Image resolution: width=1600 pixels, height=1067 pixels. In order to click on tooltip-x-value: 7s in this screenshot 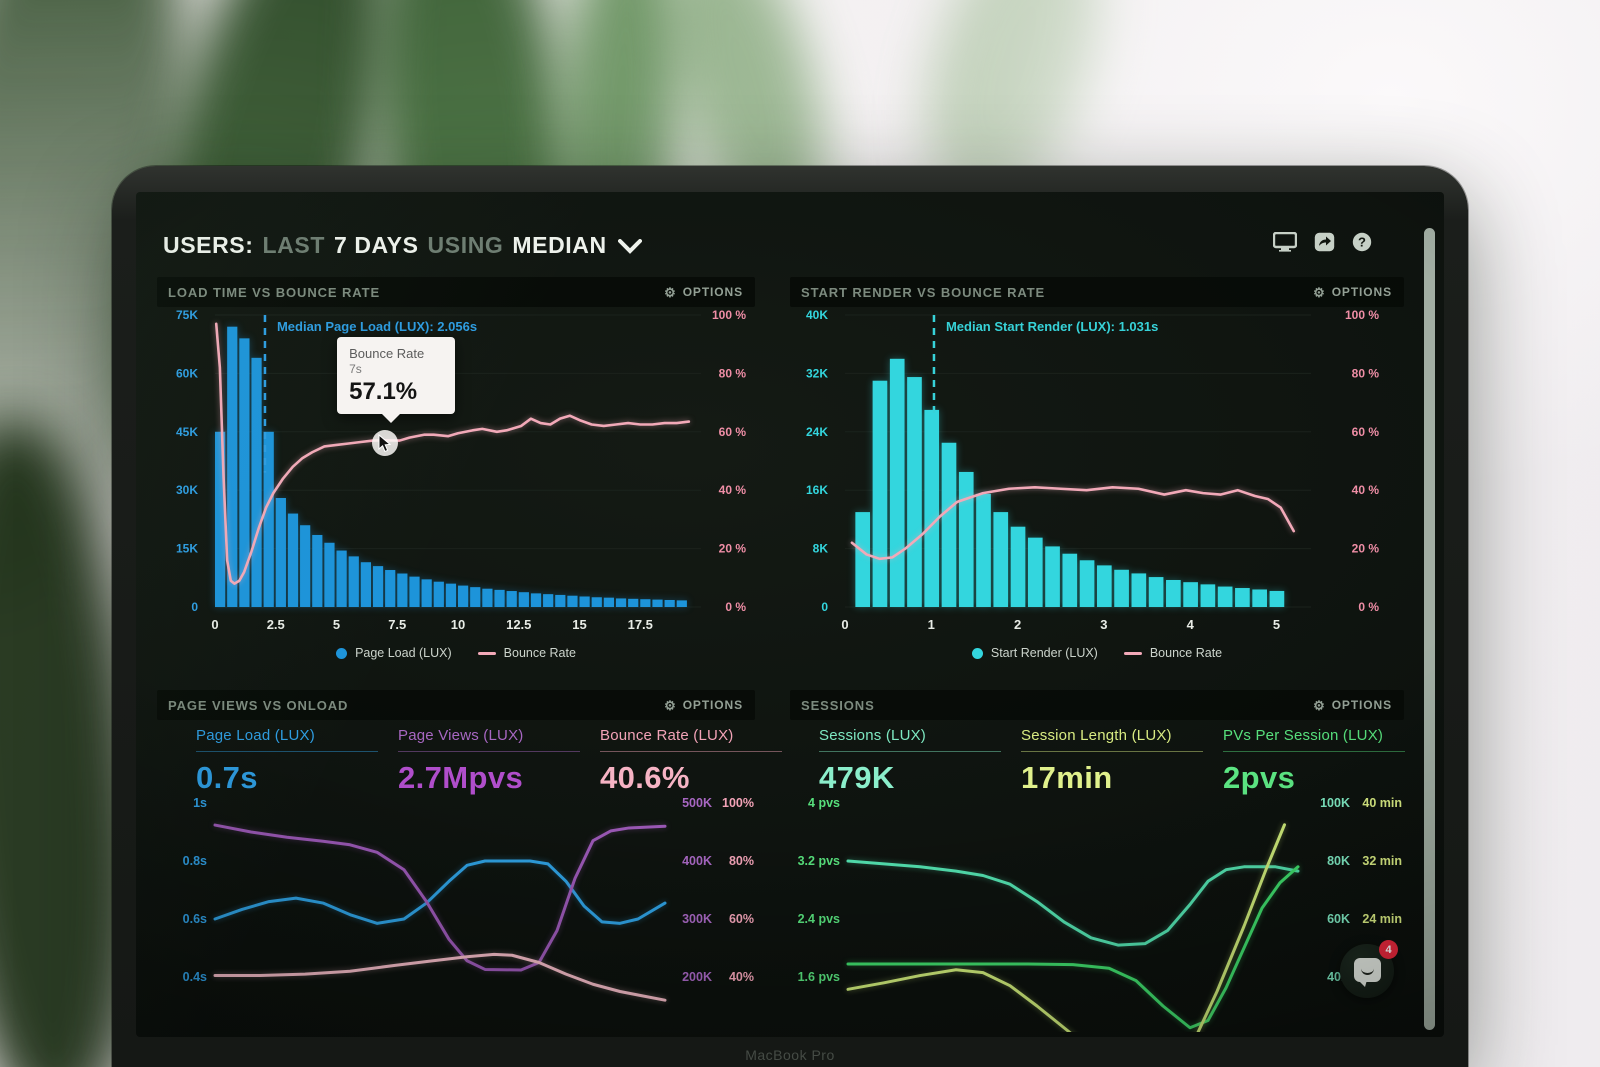, I will do `click(355, 369)`.